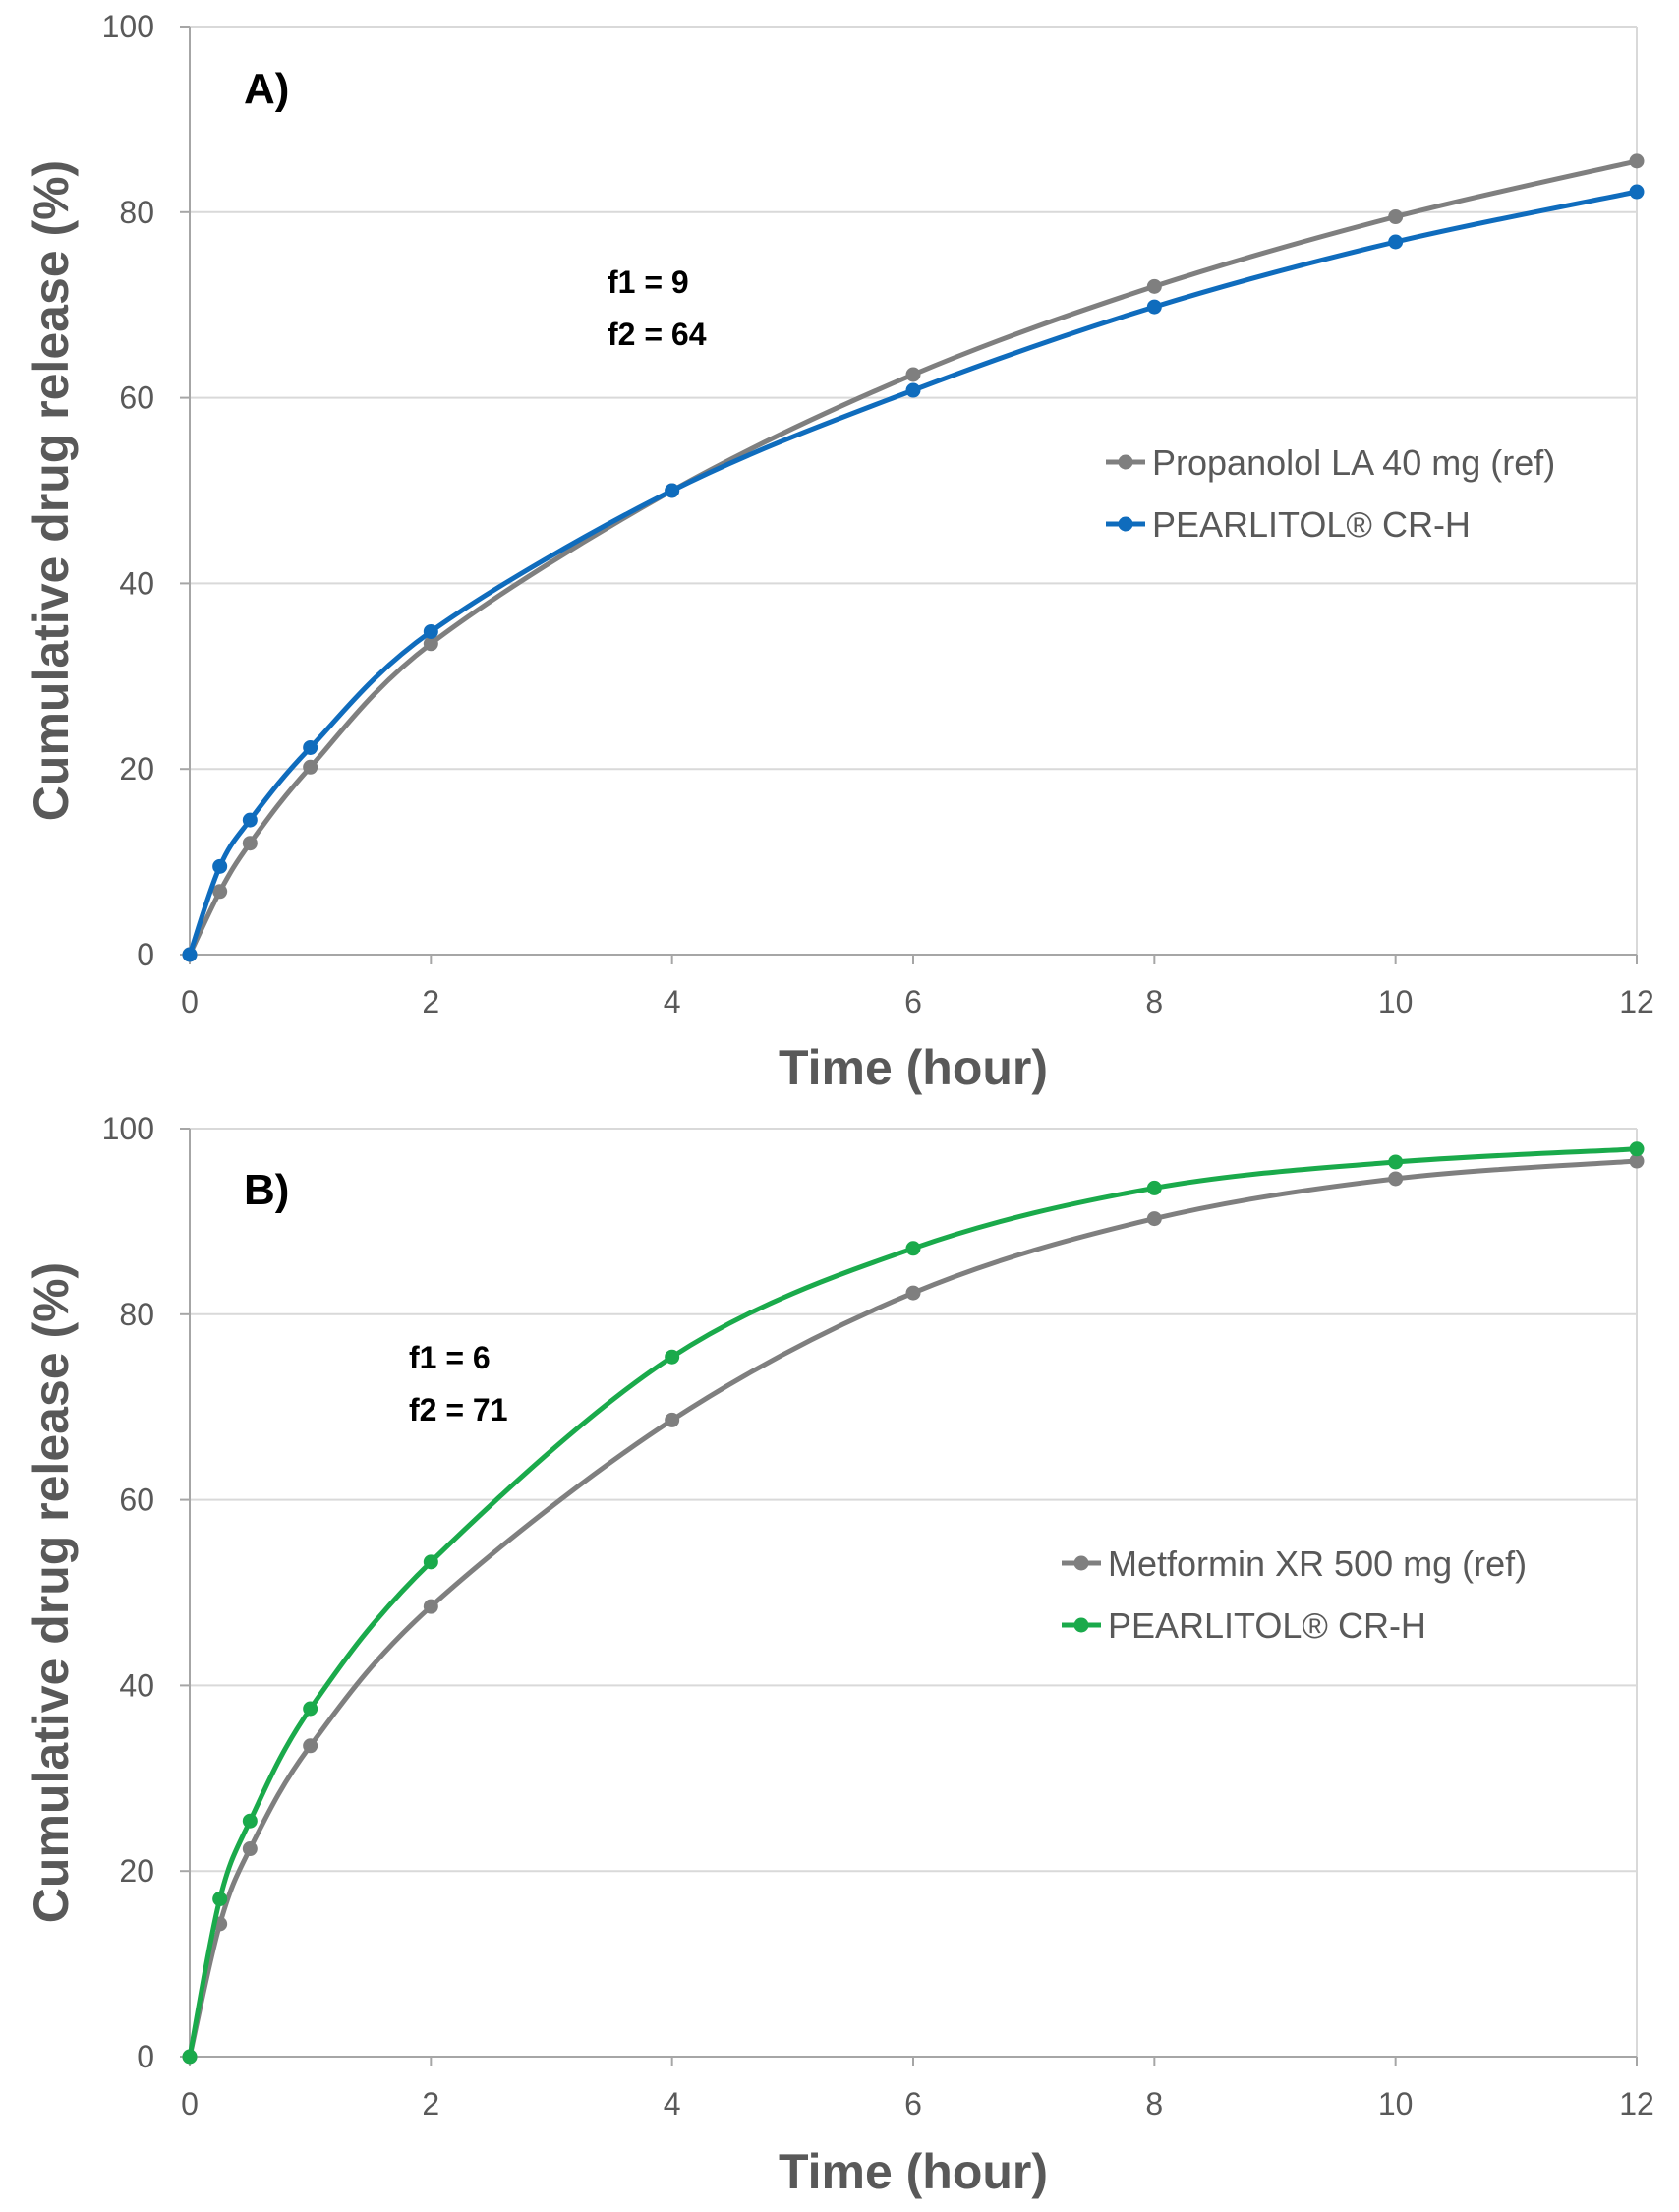  Describe the element at coordinates (459, 1410) in the screenshot. I see `similarity-annotation: f2 = 71` at that location.